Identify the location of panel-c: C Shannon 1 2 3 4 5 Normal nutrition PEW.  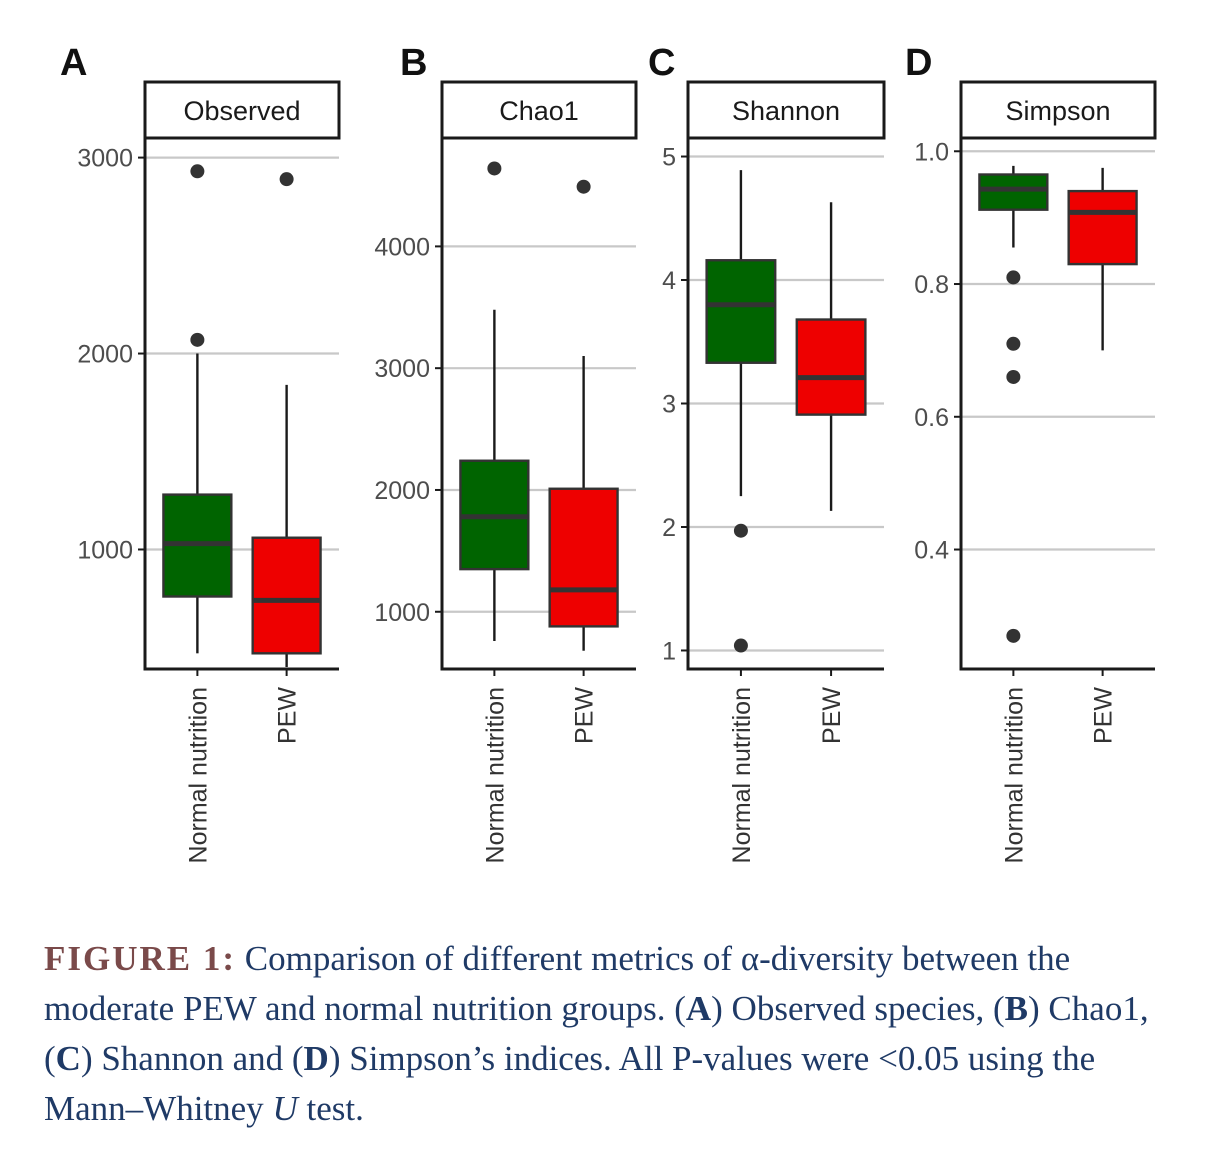
(767, 452).